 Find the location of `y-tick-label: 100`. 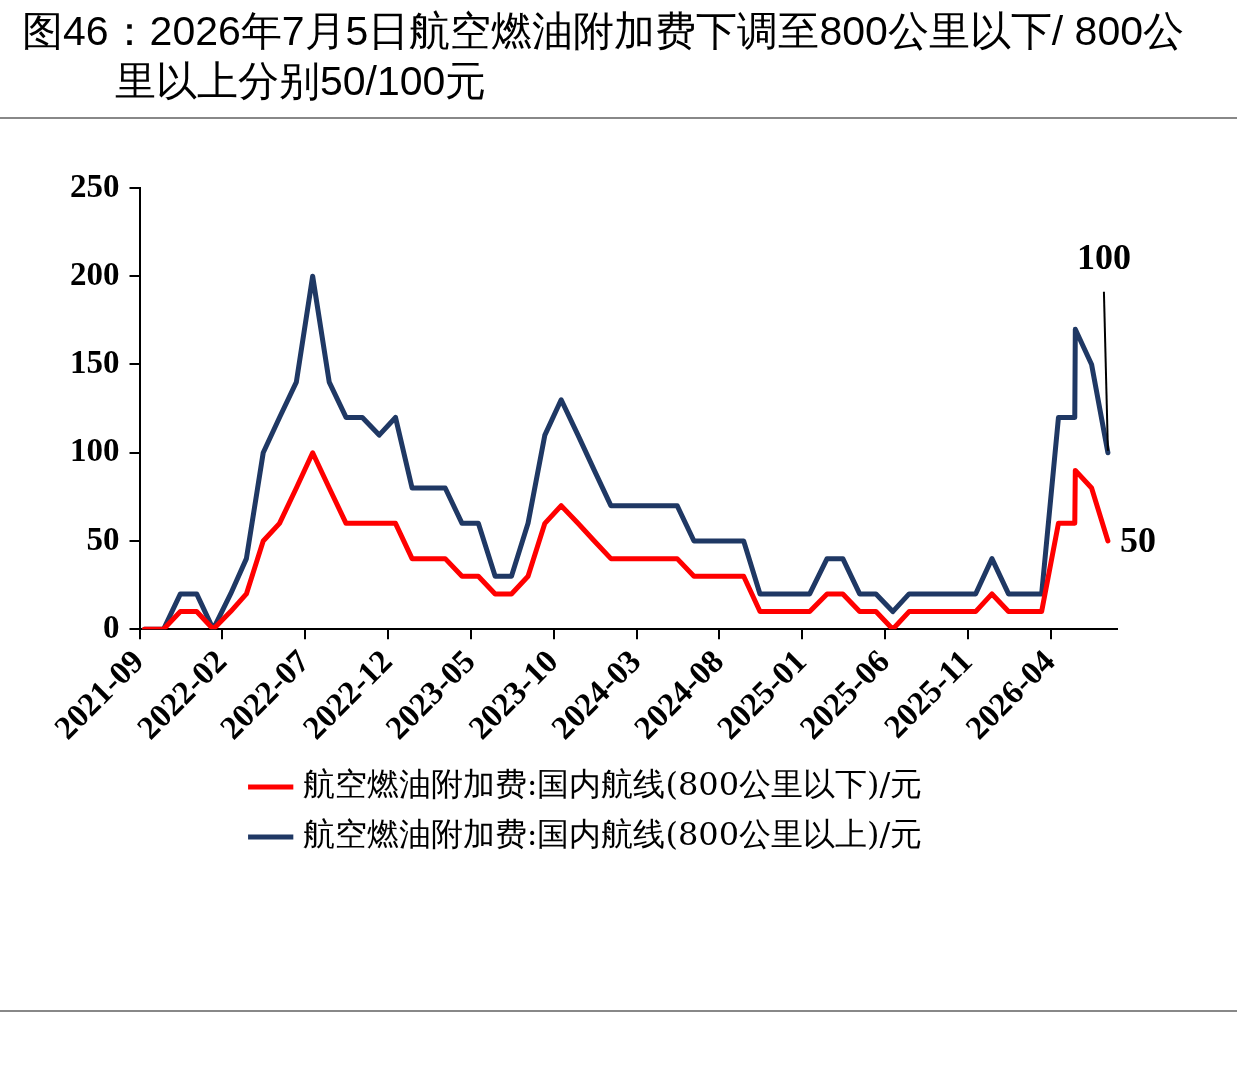

y-tick-label: 100 is located at coordinates (95, 450).